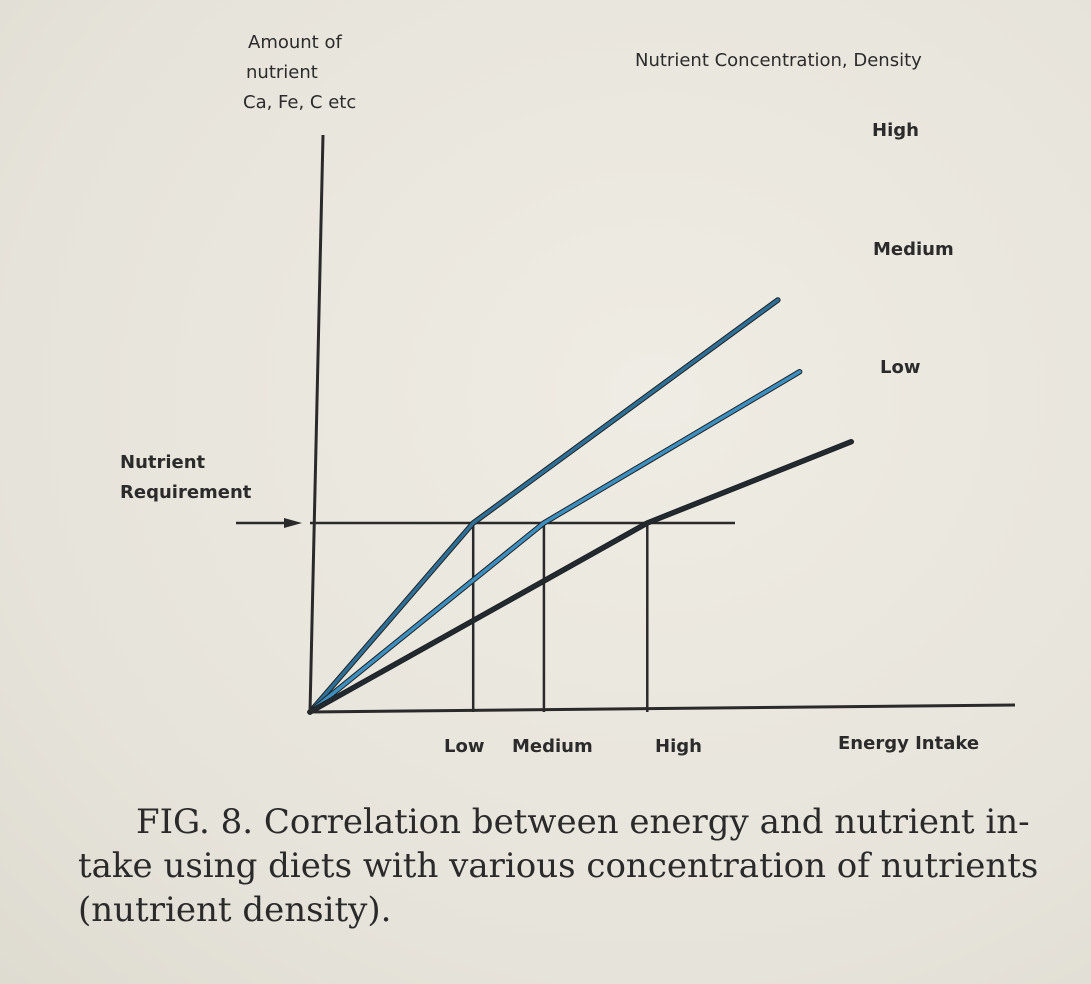 The image size is (1091, 984). Describe the element at coordinates (316, 423) in the screenshot. I see `y-axis-line` at that location.